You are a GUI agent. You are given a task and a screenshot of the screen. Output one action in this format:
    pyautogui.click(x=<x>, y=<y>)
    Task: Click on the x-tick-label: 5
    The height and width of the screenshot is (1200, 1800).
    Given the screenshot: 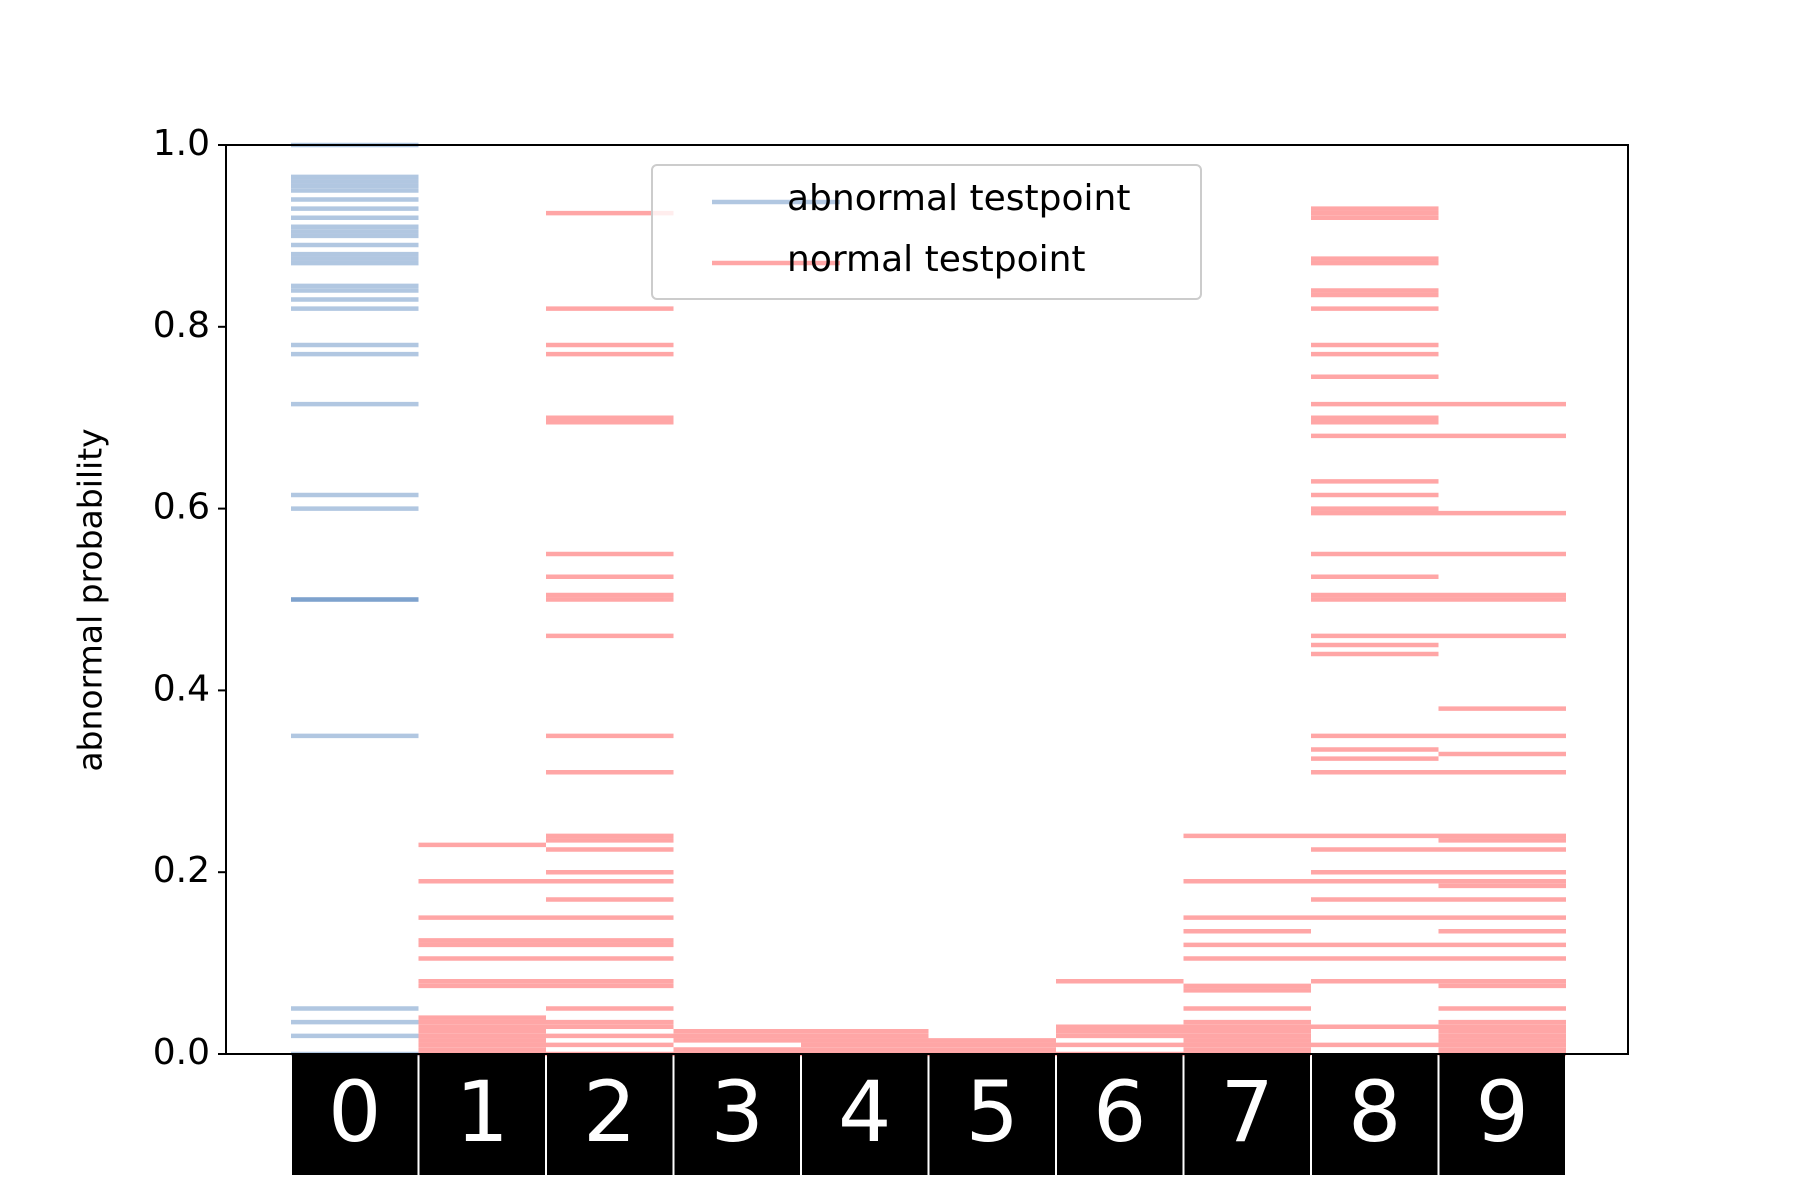 What is the action you would take?
    pyautogui.click(x=992, y=1112)
    